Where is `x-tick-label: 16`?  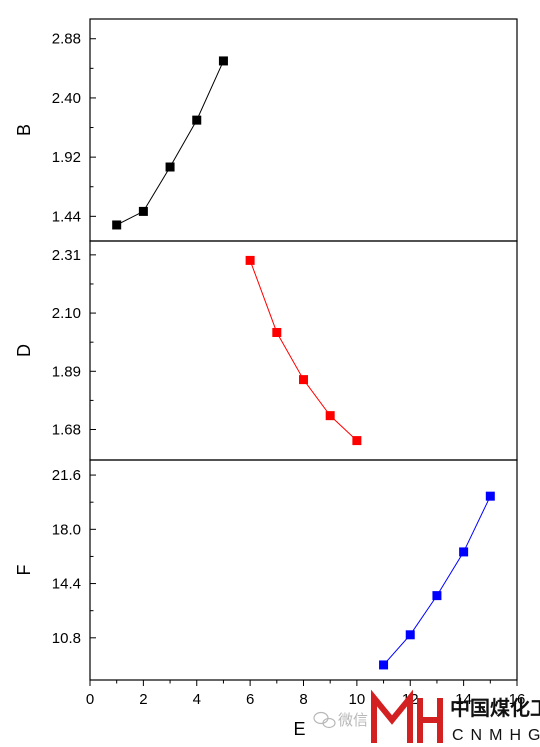 x-tick-label: 16 is located at coordinates (517, 699).